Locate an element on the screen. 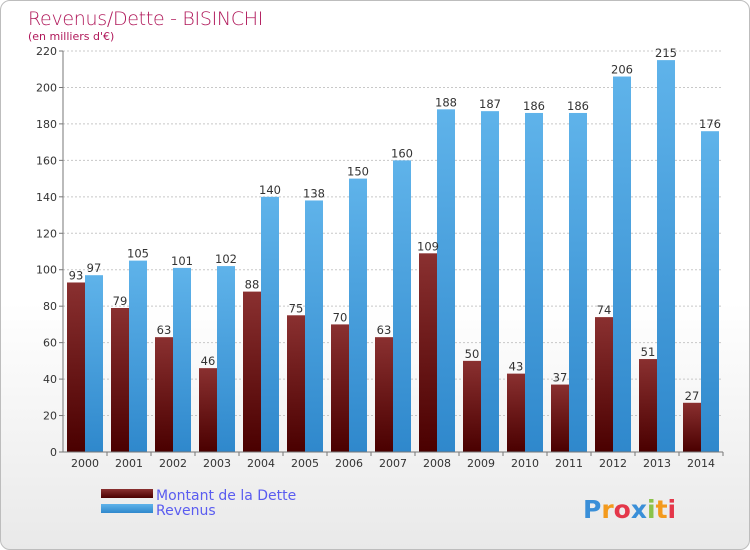  legend: Montant de la Dette Revenus is located at coordinates (198, 503).